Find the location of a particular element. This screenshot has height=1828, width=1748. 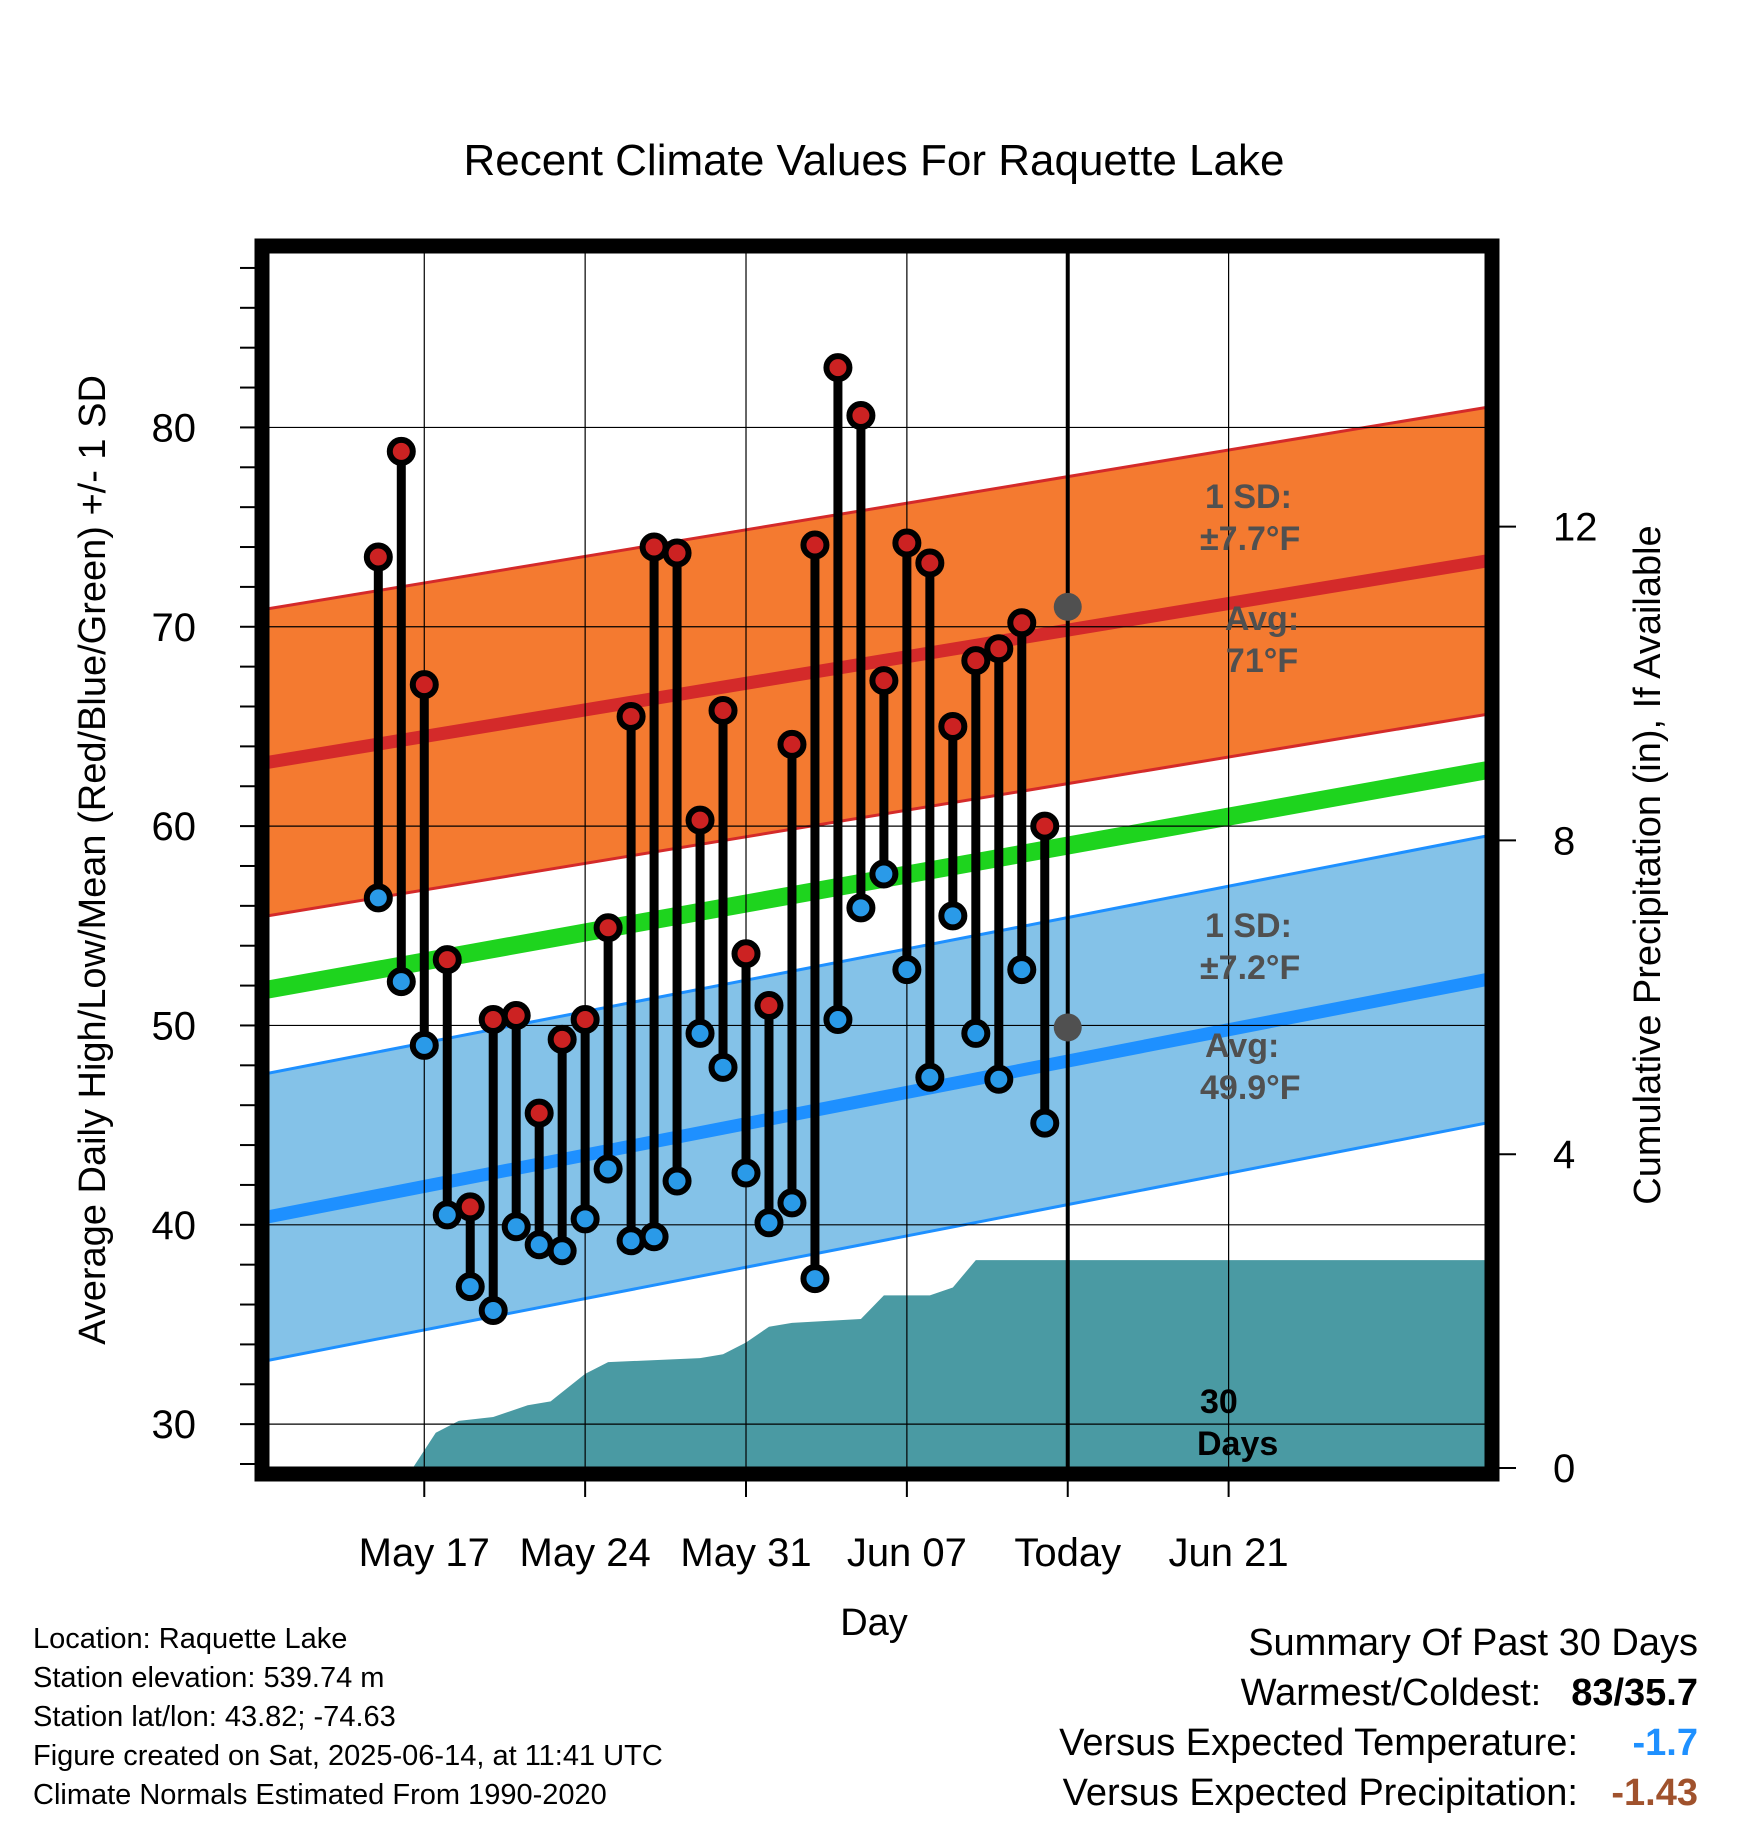

y-tick-label: 50 is located at coordinates (174, 1026).